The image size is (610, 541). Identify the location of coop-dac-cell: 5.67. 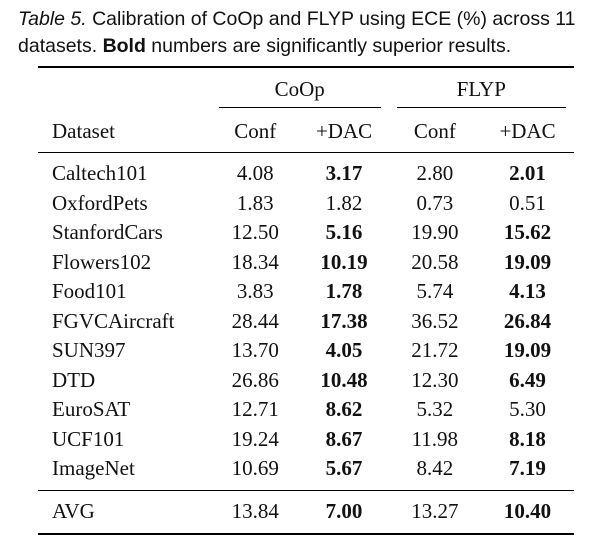
(344, 468).